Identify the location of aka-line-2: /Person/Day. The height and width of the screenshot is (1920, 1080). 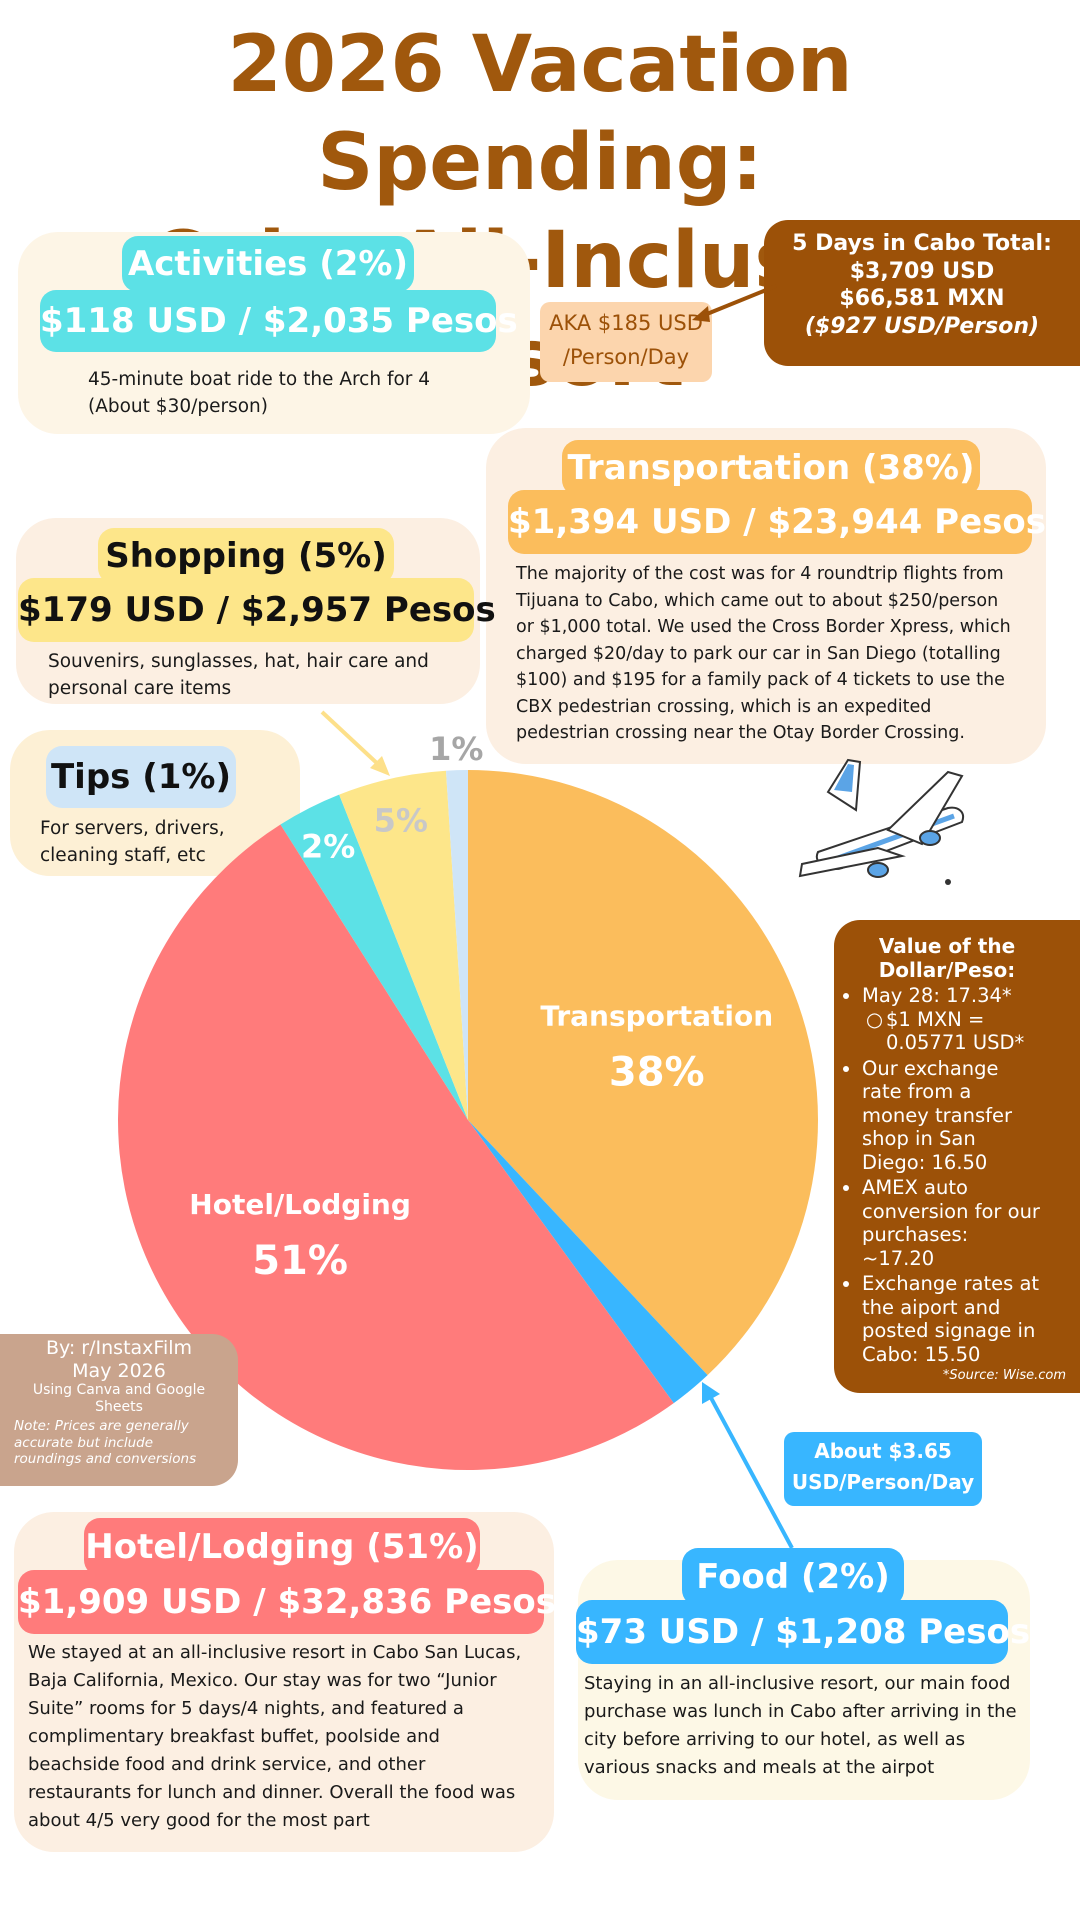
(626, 357).